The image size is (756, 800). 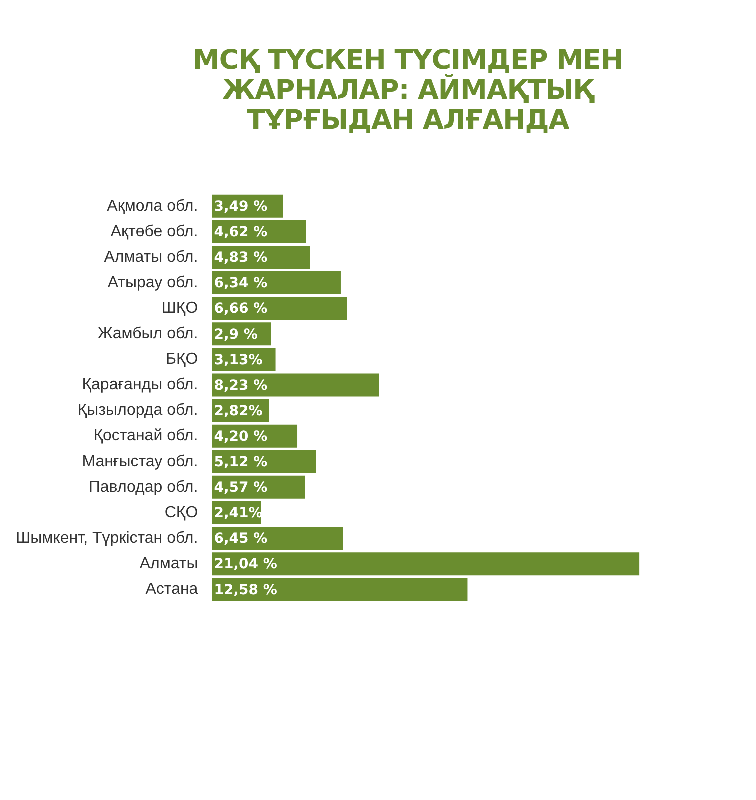 What do you see at coordinates (241, 309) in the screenshot?
I see `data-label: 6,66 %` at bounding box center [241, 309].